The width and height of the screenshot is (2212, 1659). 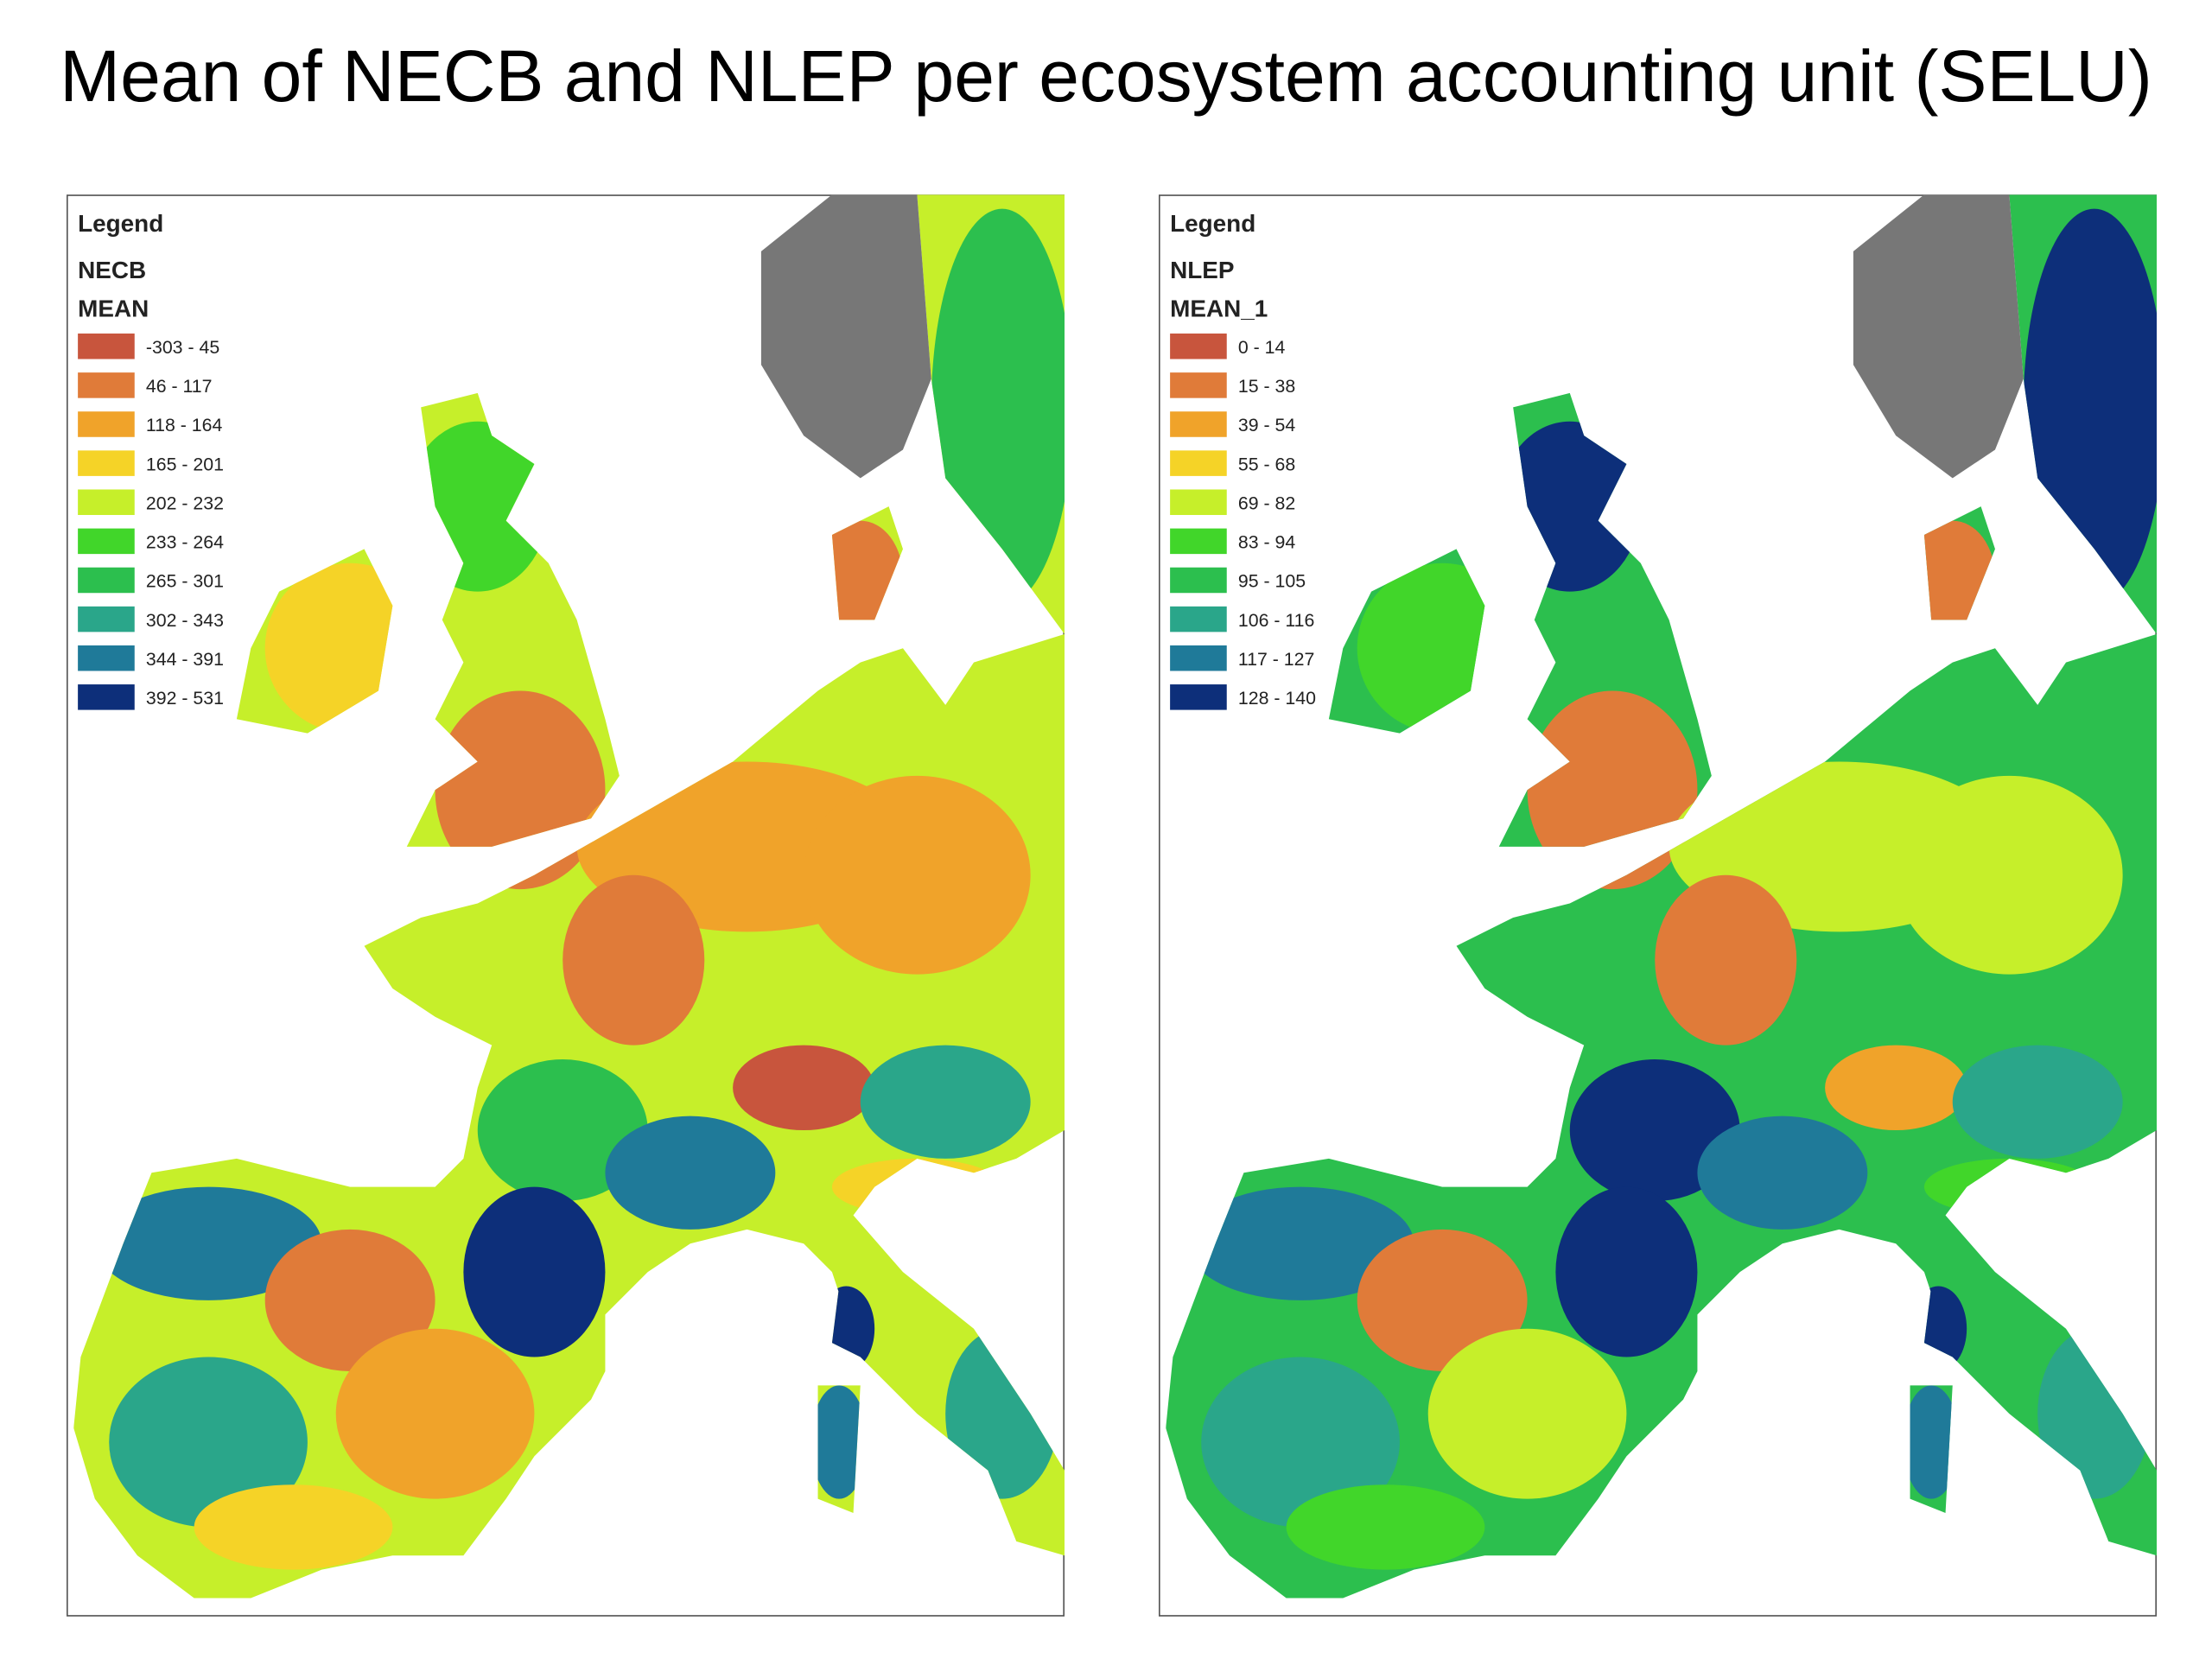 I want to click on legend-label: -303 - 45, so click(x=182, y=347).